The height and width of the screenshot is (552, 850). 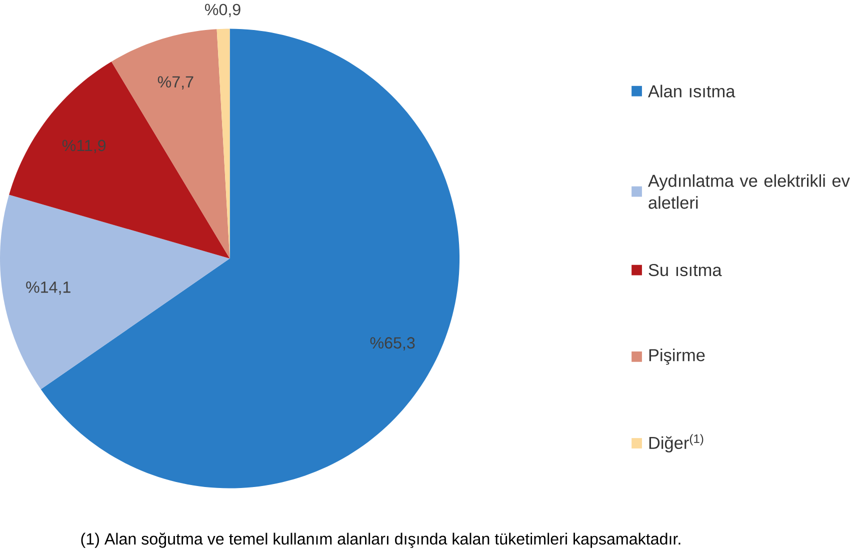 I want to click on legend-label: Aydınlatma ve elektrikli ev aletleri, so click(x=749, y=191).